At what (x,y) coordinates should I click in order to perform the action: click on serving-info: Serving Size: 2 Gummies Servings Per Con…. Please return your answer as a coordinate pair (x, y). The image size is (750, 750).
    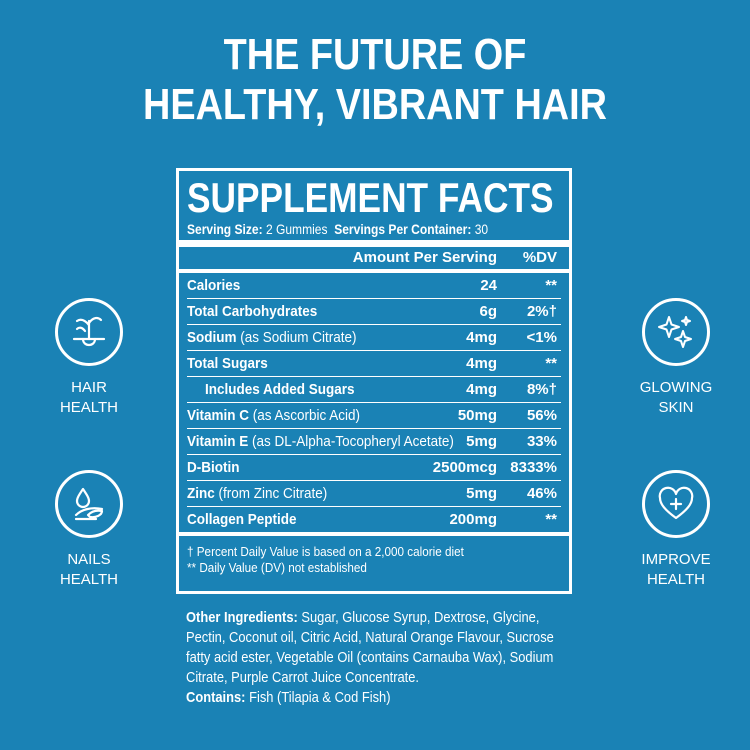
    Looking at the image, I should click on (376, 229).